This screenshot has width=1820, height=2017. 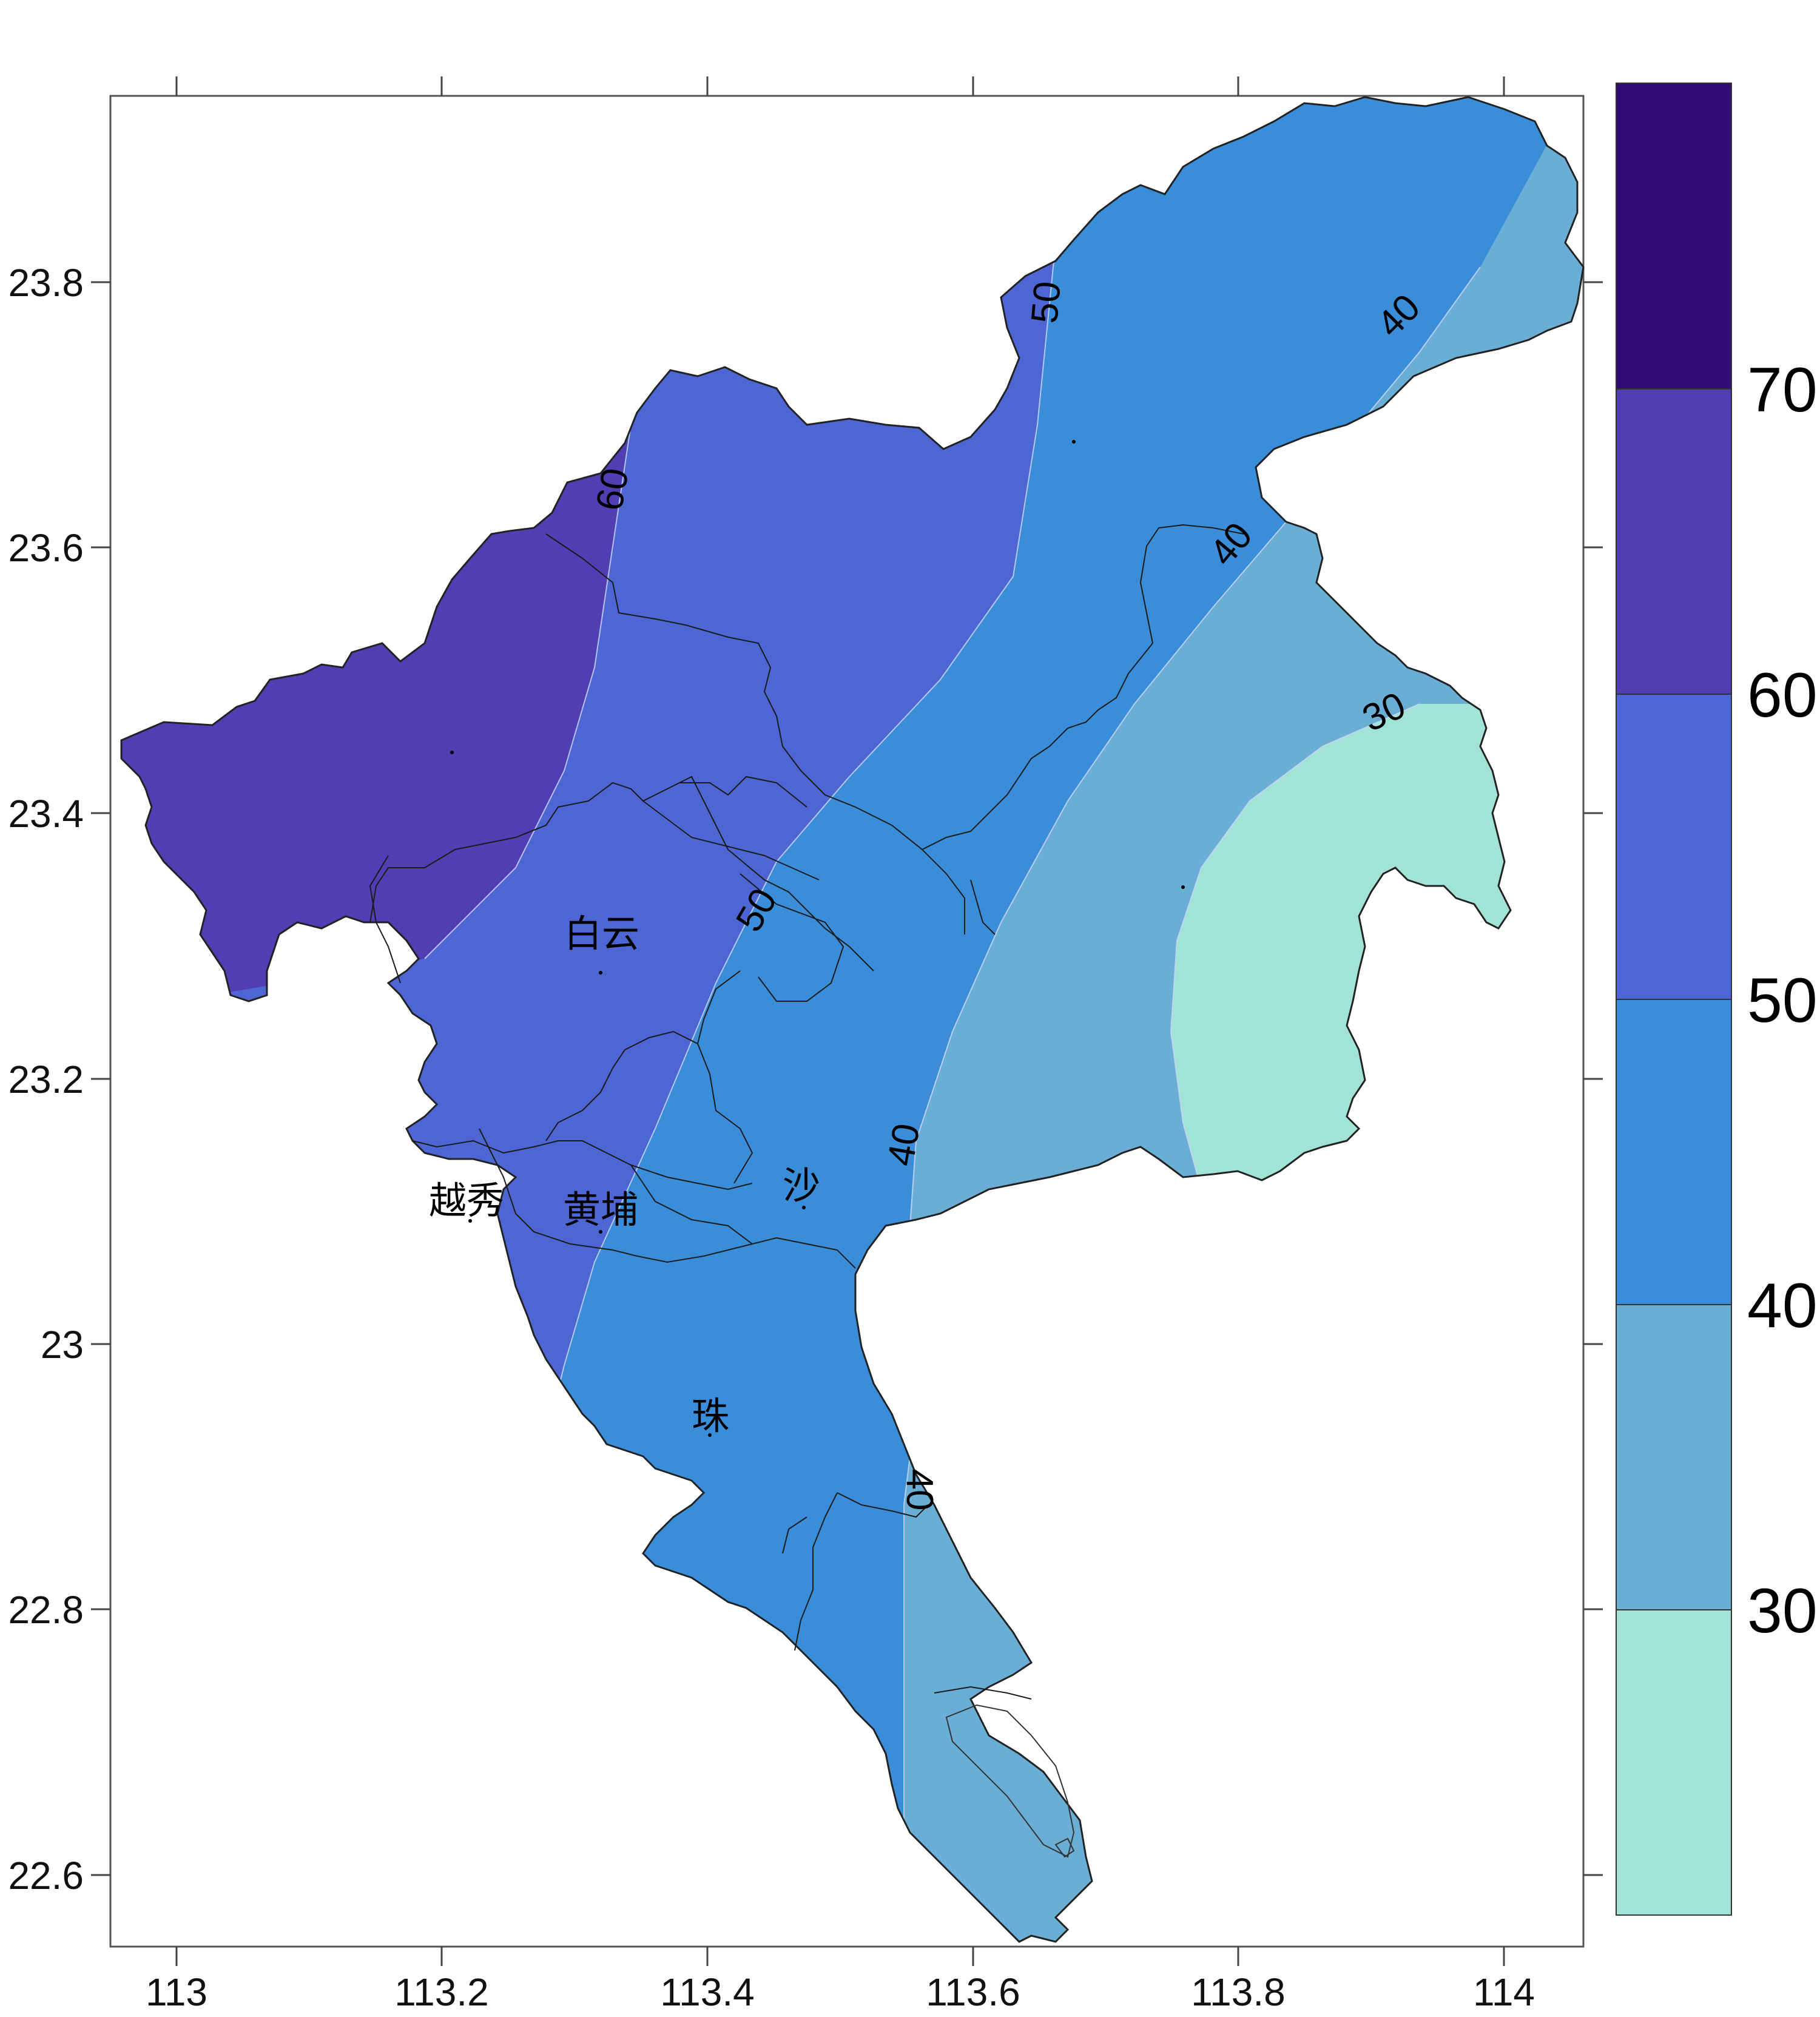 I want to click on color-legend: 70 60 50 40 30, so click(x=1717, y=999).